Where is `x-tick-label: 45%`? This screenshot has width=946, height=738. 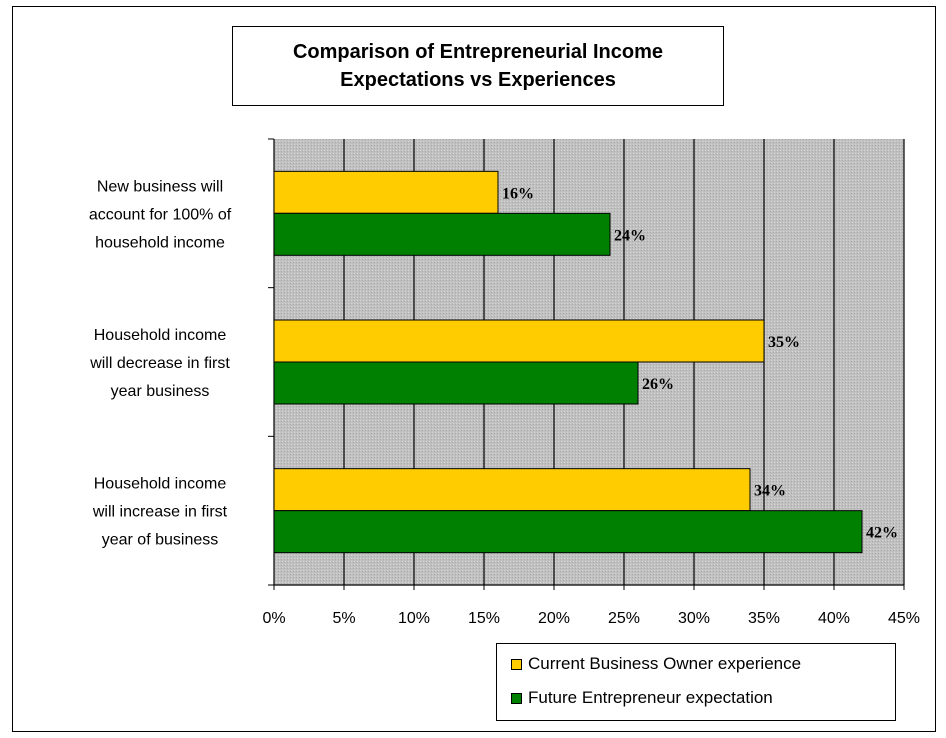 x-tick-label: 45% is located at coordinates (904, 618).